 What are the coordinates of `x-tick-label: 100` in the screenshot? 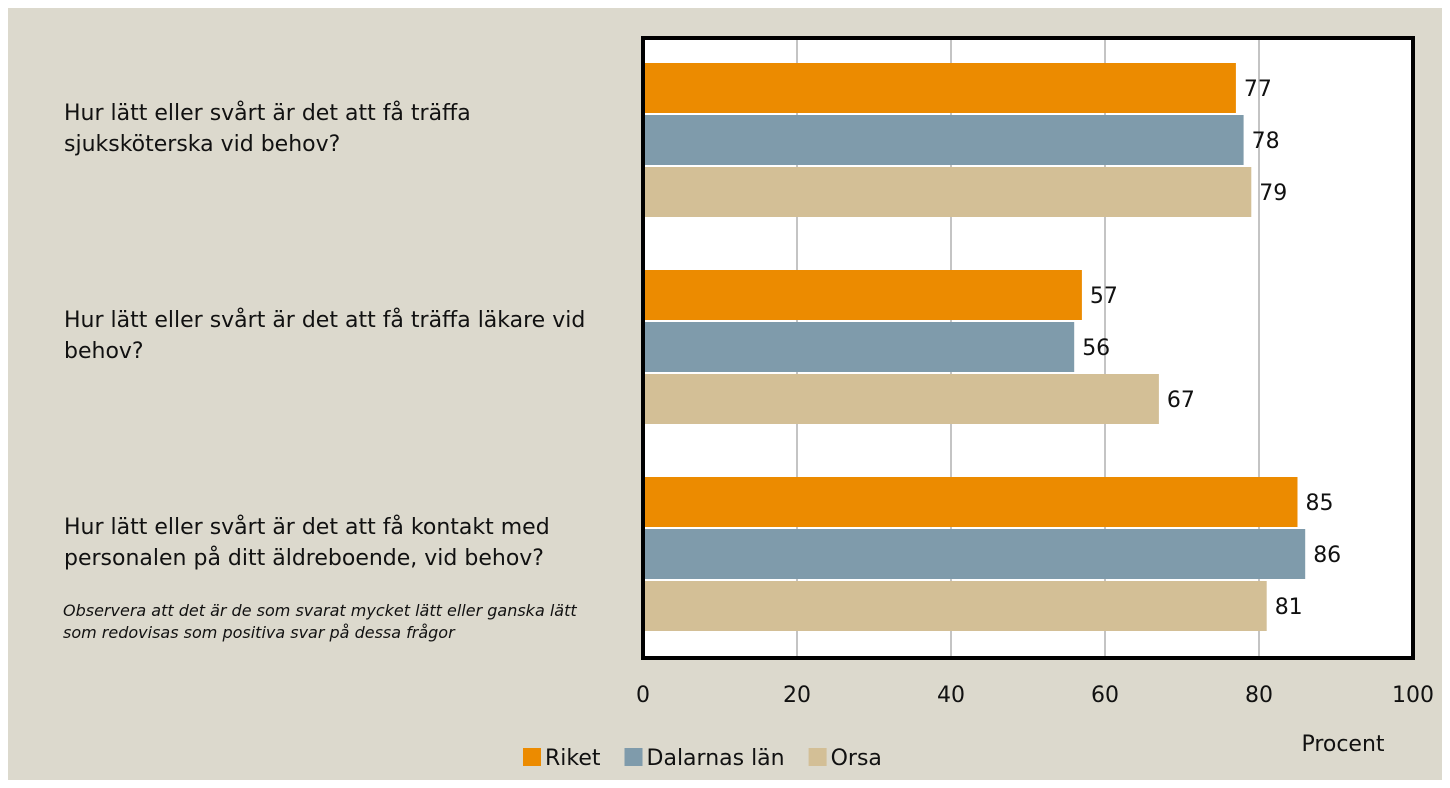 It's located at (1413, 695).